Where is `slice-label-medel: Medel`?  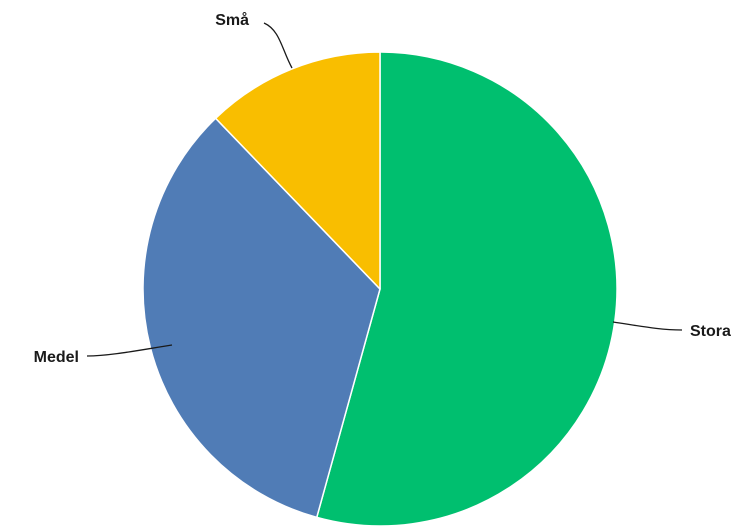
slice-label-medel: Medel is located at coordinates (56, 357).